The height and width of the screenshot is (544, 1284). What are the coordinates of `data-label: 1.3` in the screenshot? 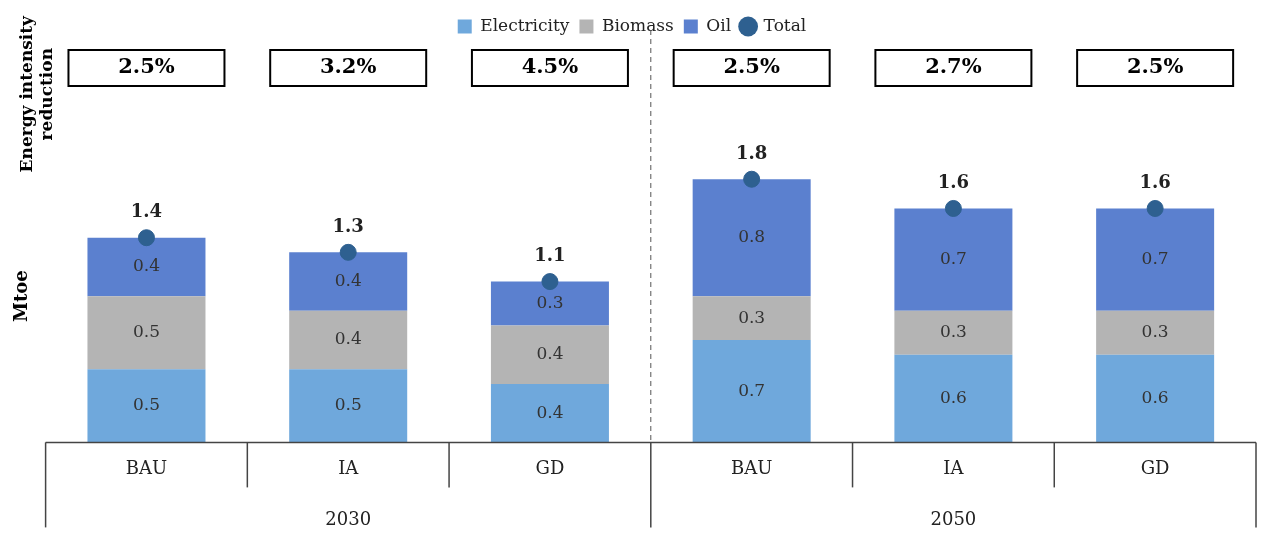 It's located at (348, 226).